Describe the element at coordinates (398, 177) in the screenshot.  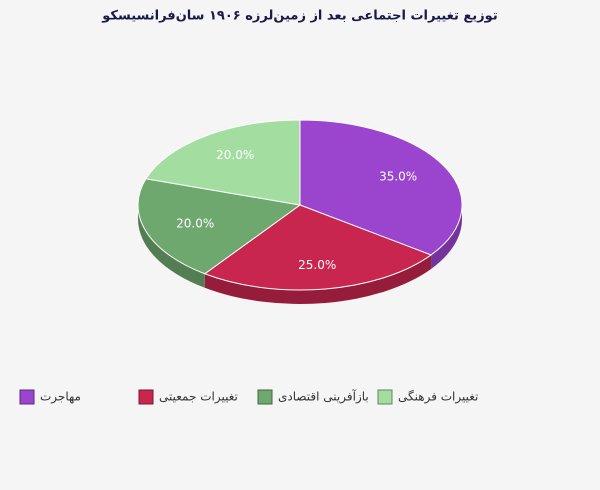
I see `slice-label: 35.0%` at that location.